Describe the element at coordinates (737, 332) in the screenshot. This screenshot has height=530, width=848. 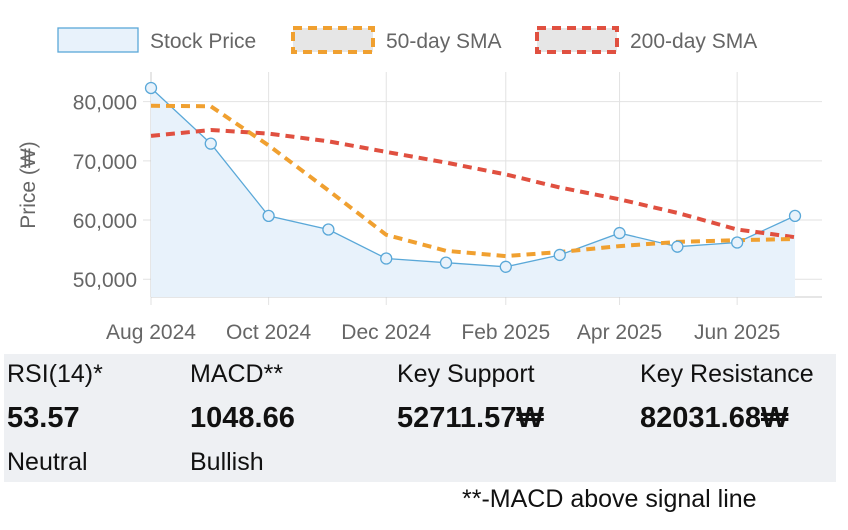
I see `x-tick-label: Jun 2025` at that location.